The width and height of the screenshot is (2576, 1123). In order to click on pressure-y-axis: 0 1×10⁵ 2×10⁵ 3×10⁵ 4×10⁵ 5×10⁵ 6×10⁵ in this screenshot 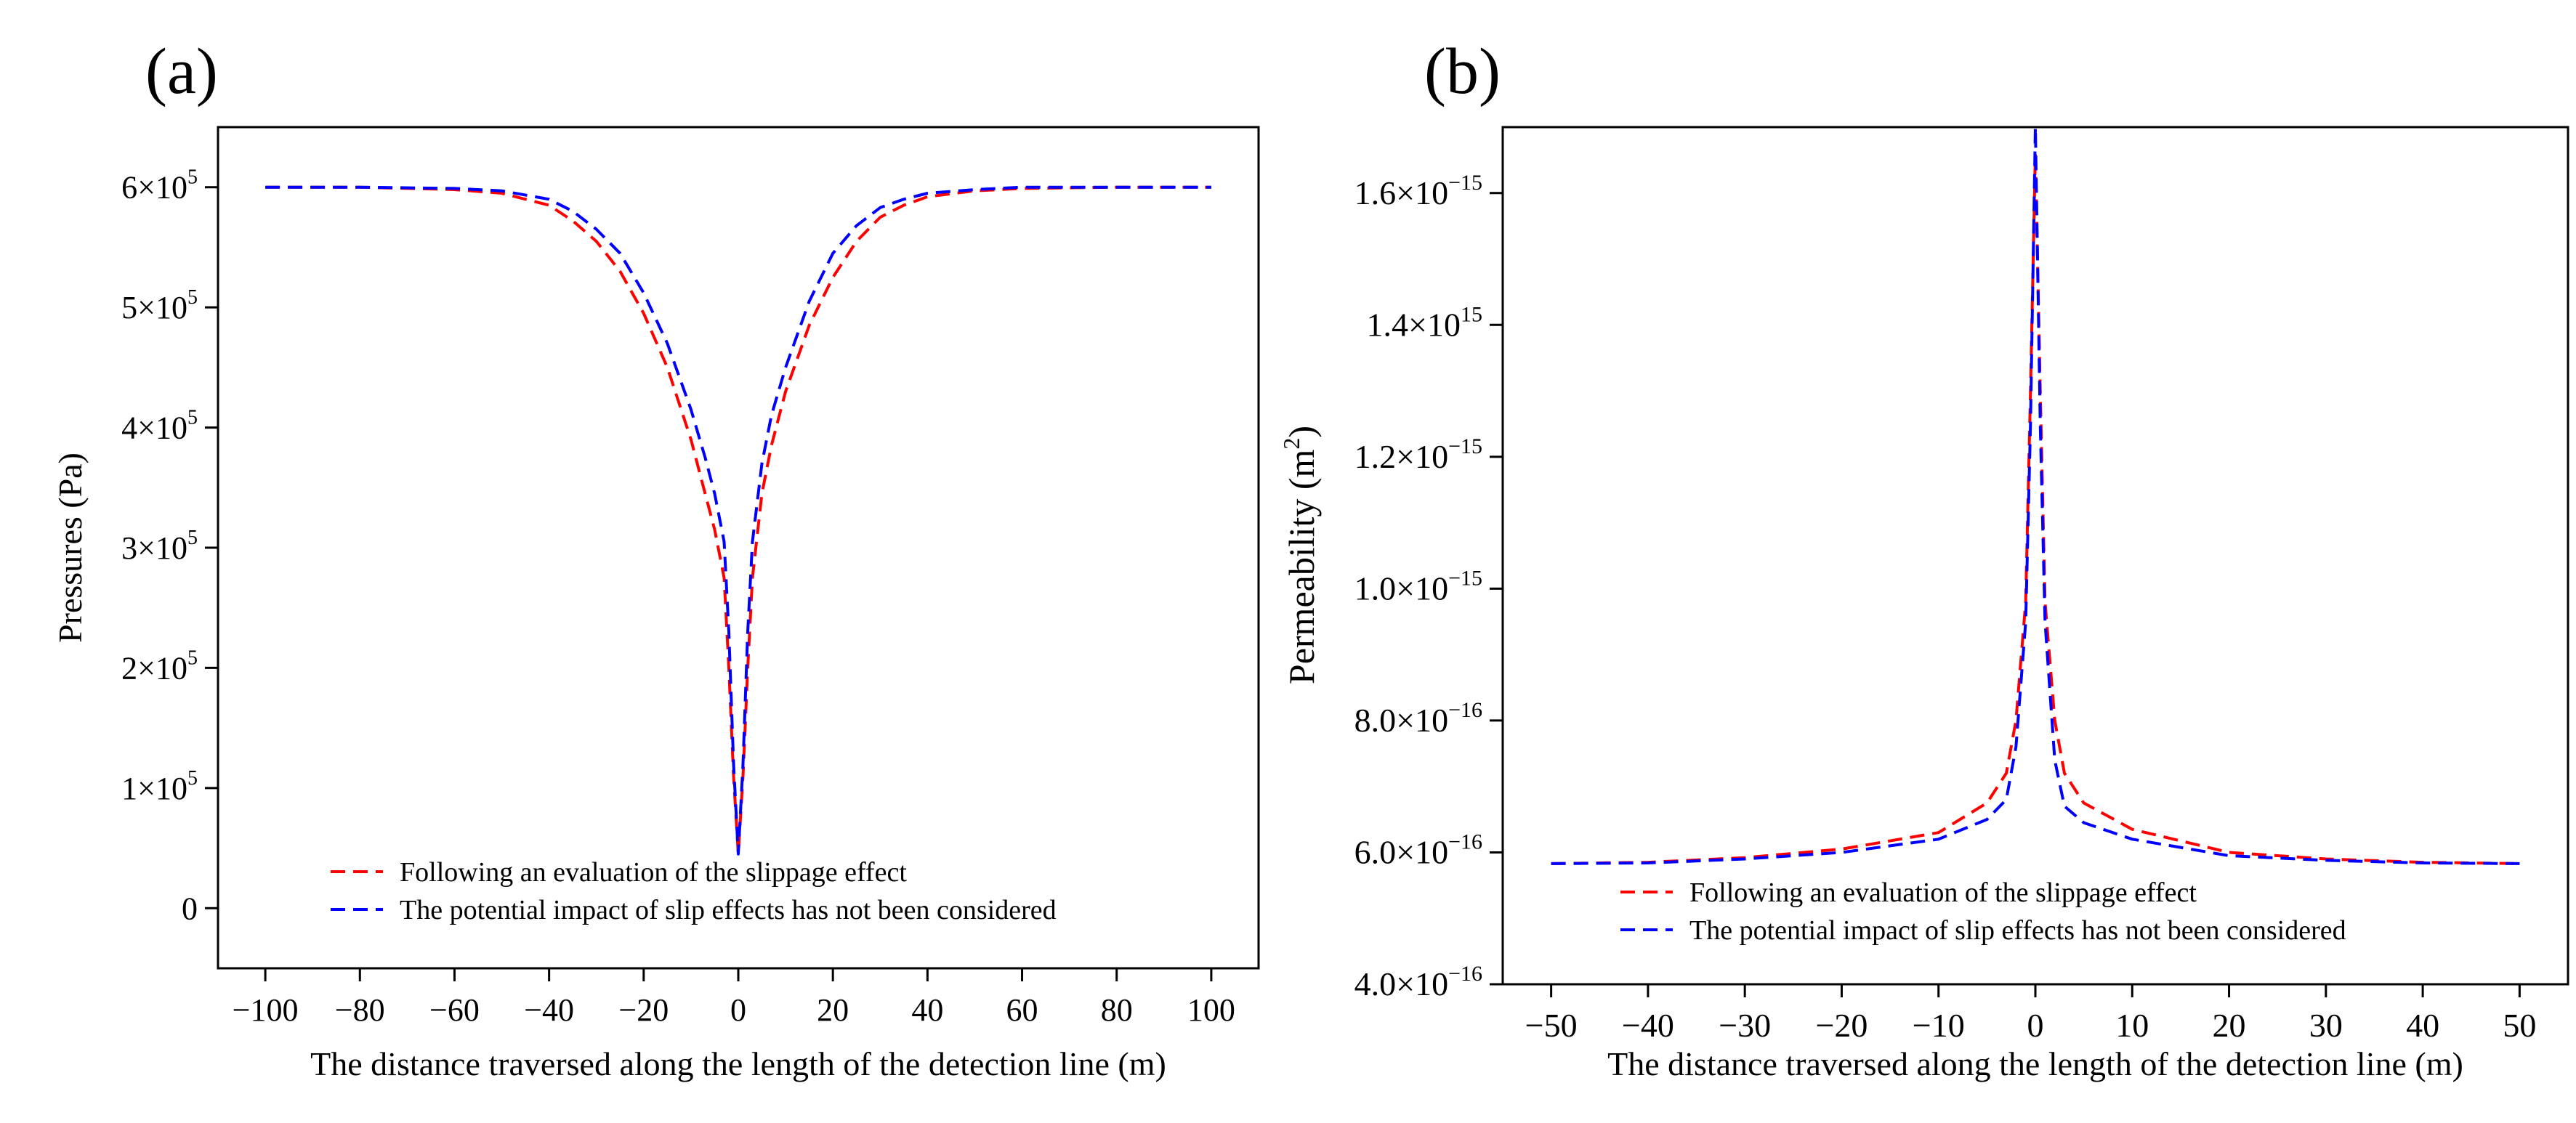, I will do `click(170, 546)`.